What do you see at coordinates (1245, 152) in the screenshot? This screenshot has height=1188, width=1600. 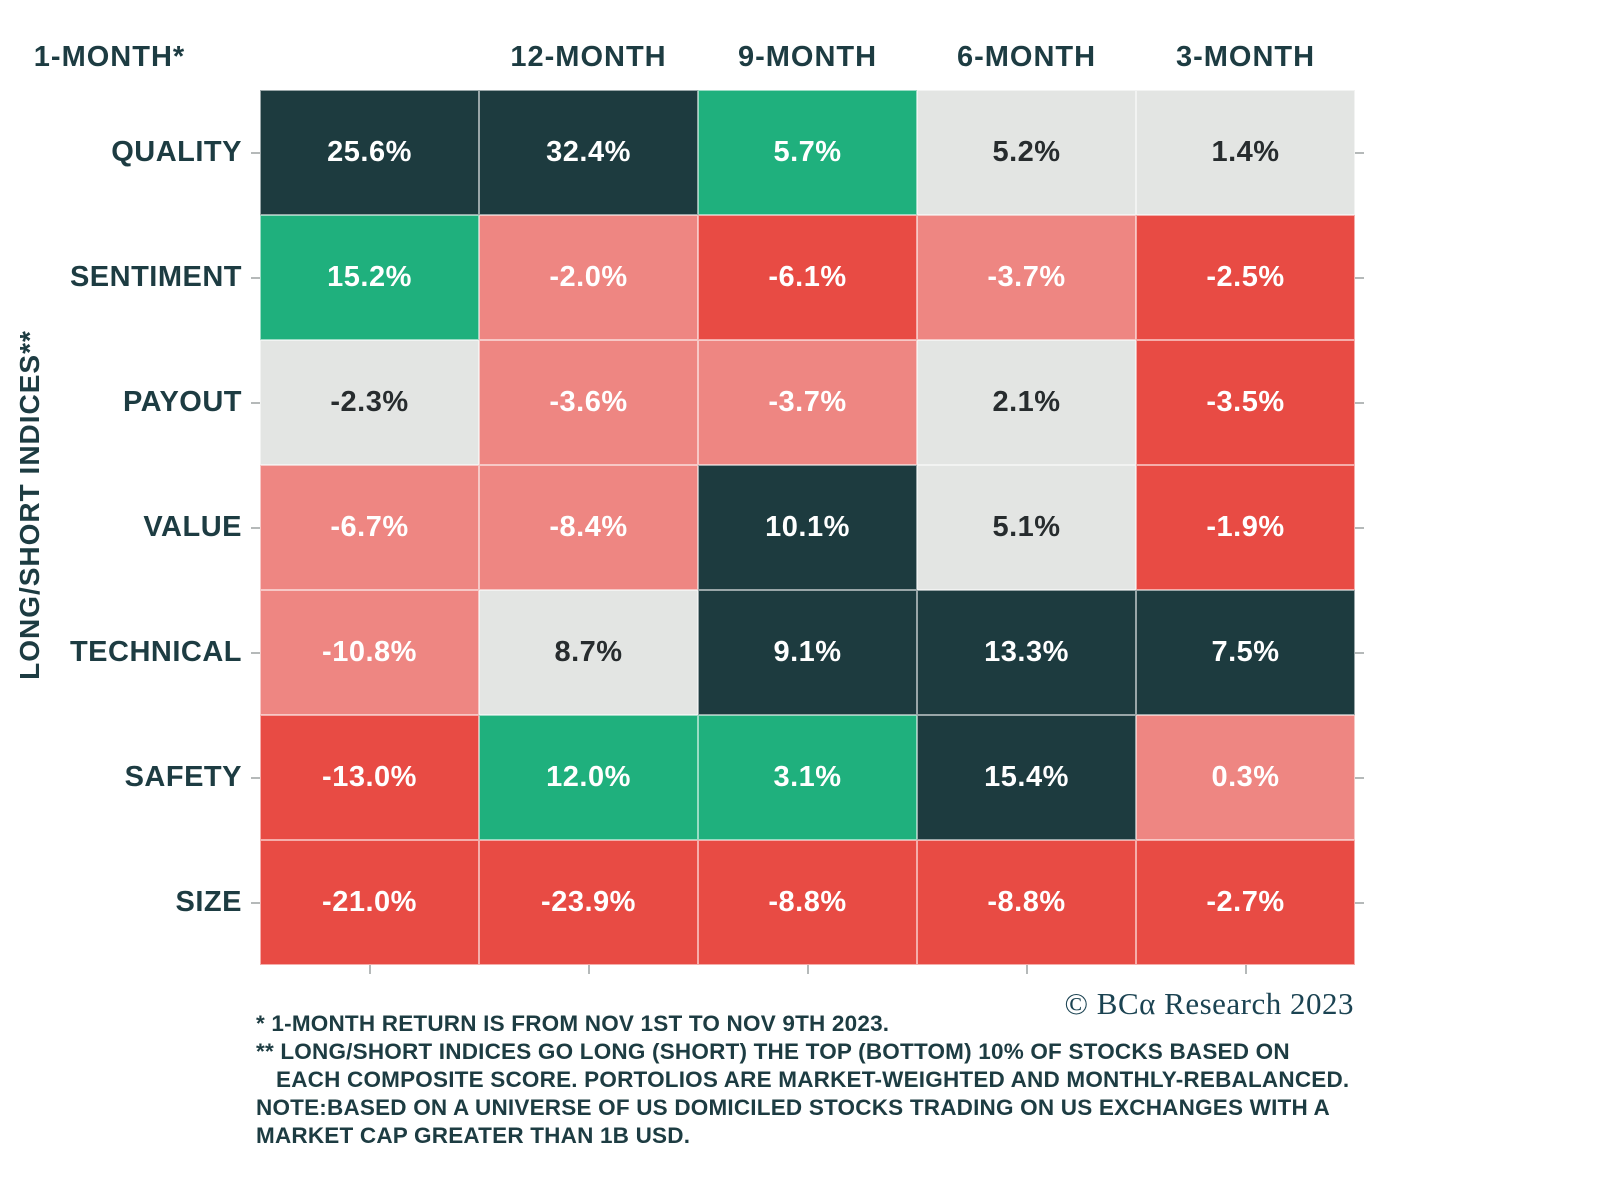 I see `heatmap-cell: 1.4%` at bounding box center [1245, 152].